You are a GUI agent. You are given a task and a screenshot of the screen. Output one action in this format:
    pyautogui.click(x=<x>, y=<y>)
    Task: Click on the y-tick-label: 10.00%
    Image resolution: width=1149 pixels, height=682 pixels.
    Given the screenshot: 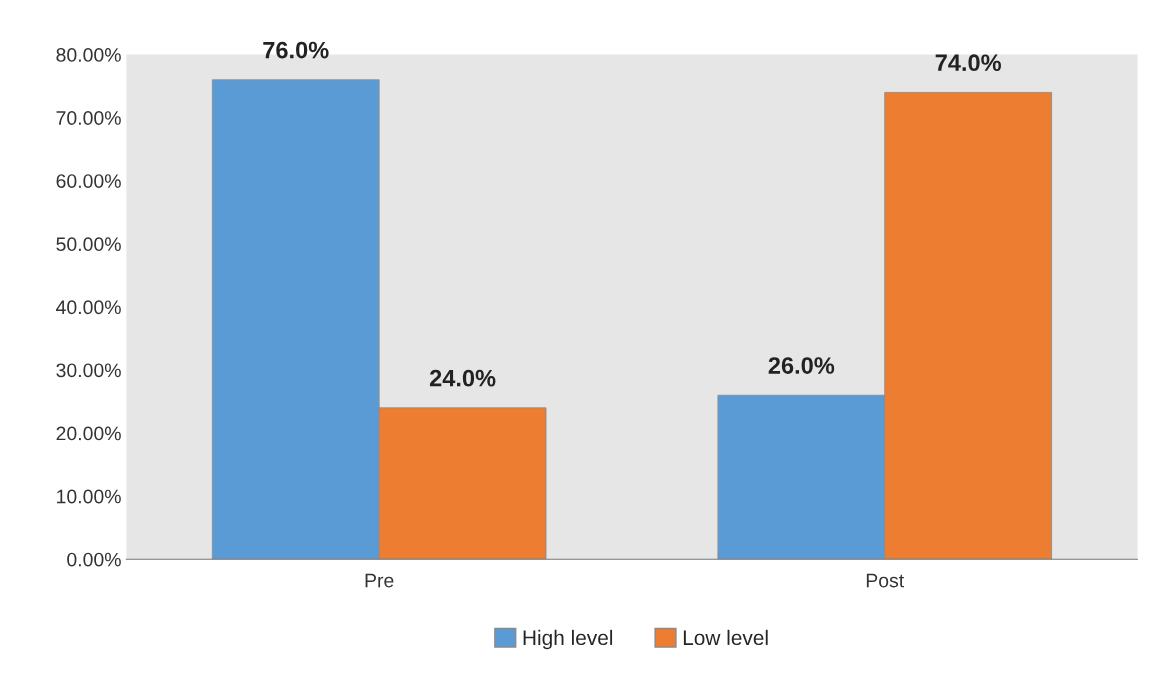 What is the action you would take?
    pyautogui.click(x=89, y=496)
    